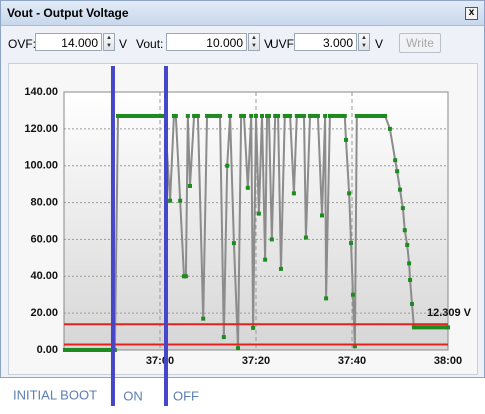 Image resolution: width=485 pixels, height=414 pixels. I want to click on close-button: x, so click(471, 13).